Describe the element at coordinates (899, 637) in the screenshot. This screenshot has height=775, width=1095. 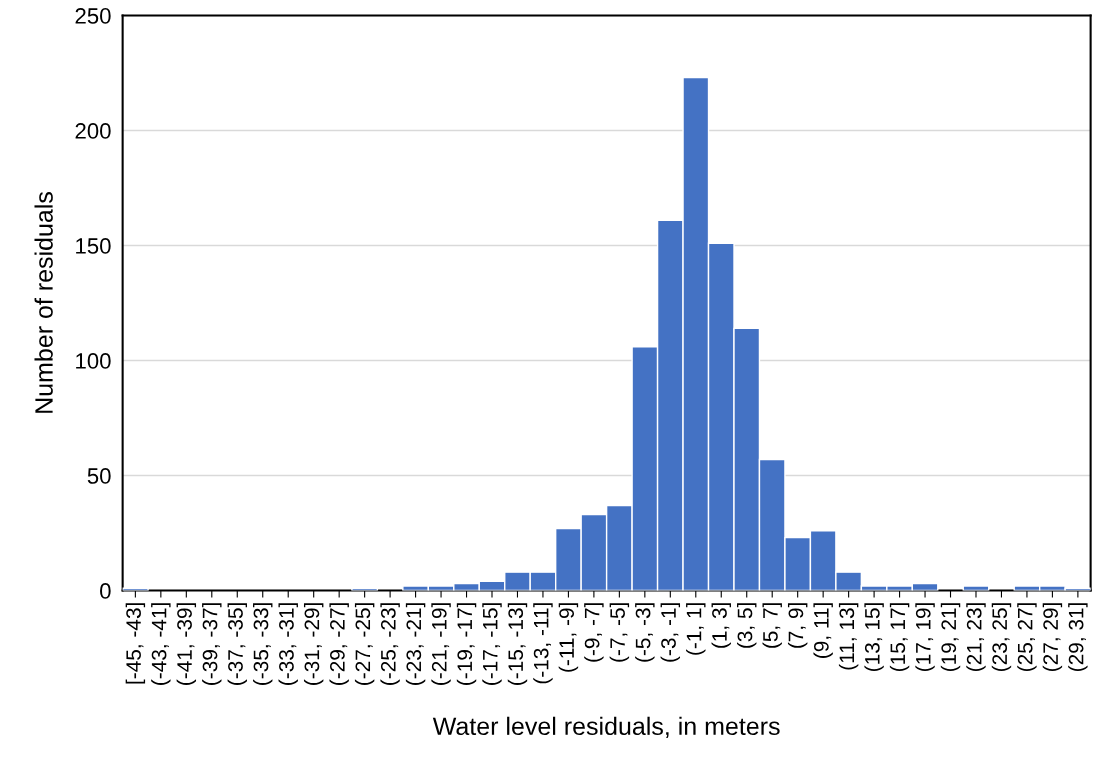
I see `x-tick-label: (15, 17]` at that location.